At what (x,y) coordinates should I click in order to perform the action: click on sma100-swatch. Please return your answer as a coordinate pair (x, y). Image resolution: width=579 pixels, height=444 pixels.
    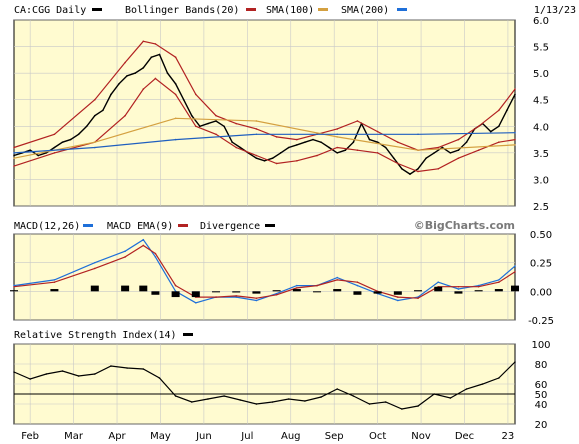
    Looking at the image, I should click on (323, 9).